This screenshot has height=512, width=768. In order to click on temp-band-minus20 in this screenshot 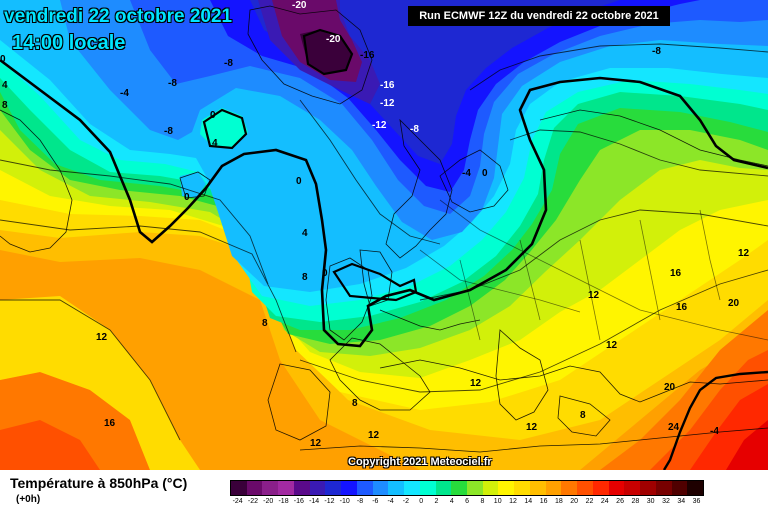, I will do `click(326, 52)`.